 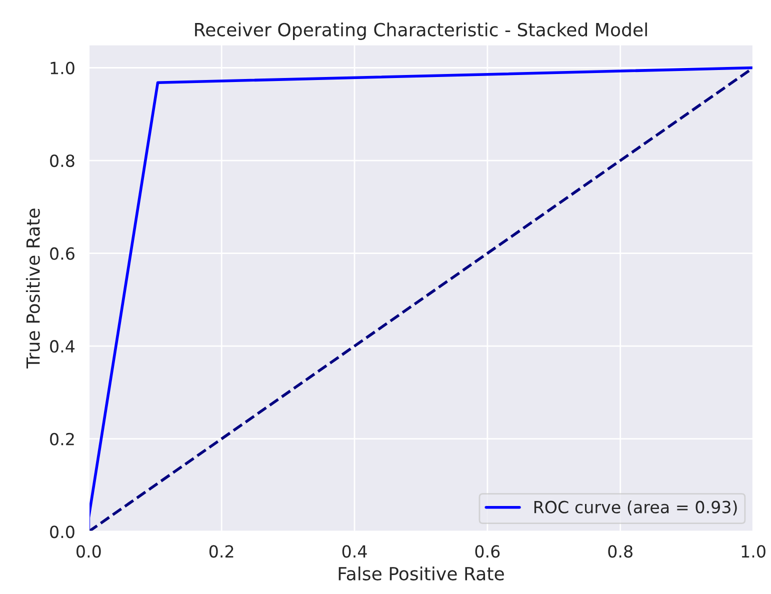 I want to click on y-tick-label: 0.2, so click(x=62, y=439).